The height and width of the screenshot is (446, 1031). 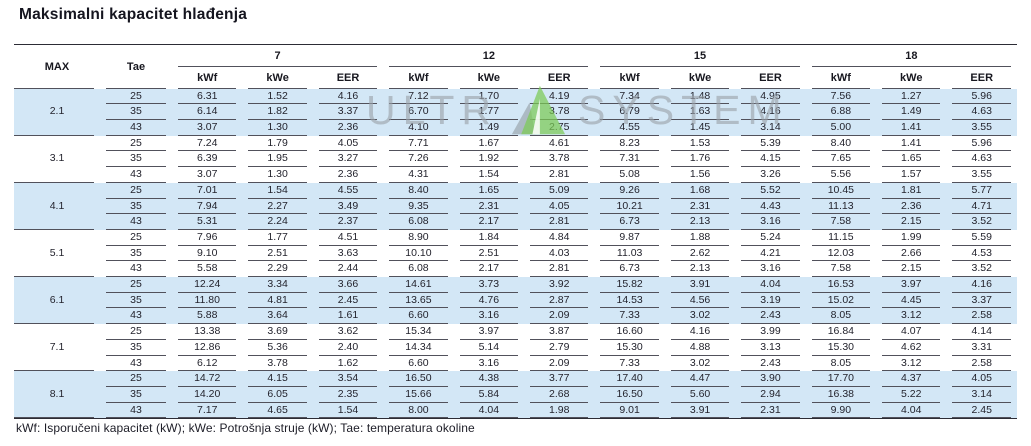 I want to click on value-cell: 3.73, so click(x=489, y=285).